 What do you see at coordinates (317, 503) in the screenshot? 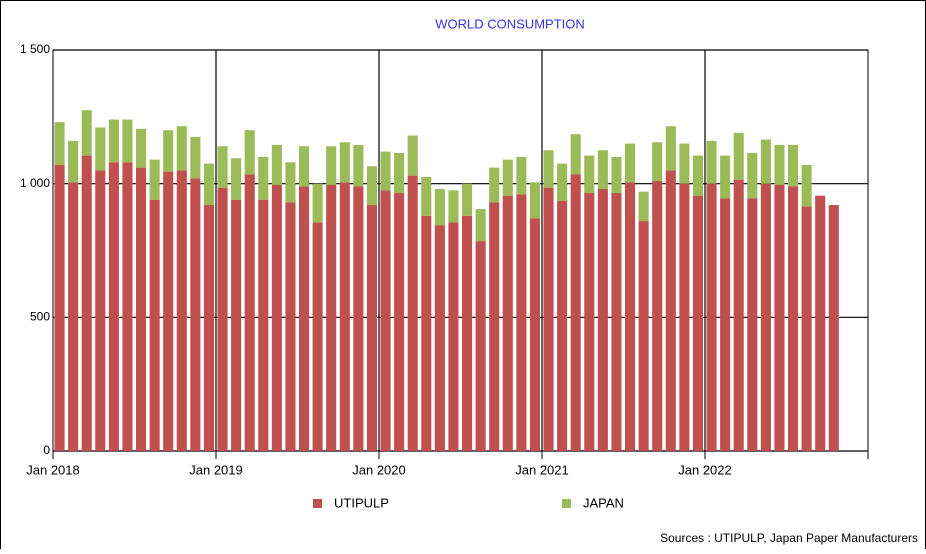
I see `legend-swatch` at bounding box center [317, 503].